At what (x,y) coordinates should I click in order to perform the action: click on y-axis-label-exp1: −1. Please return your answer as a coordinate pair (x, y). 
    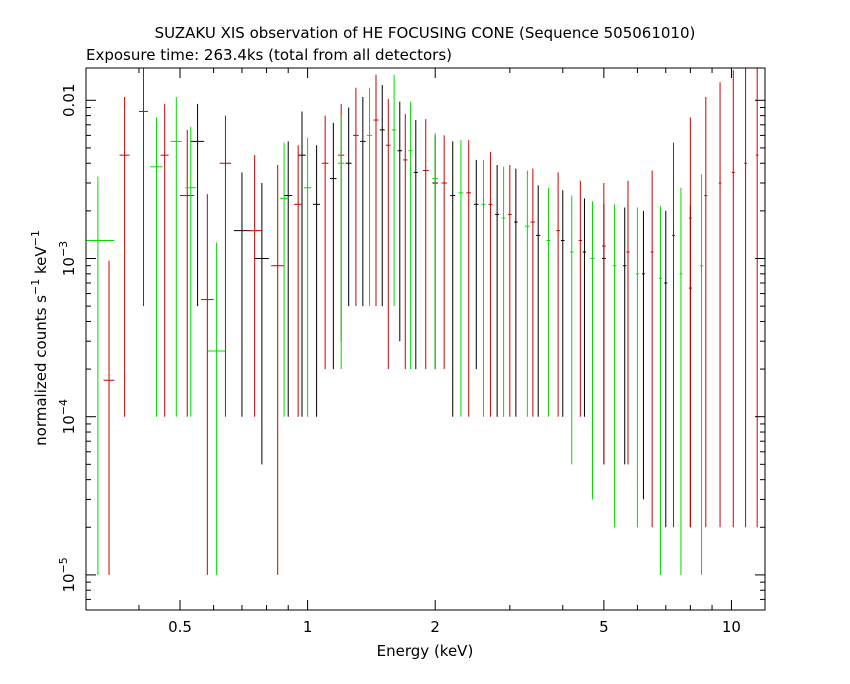
    Looking at the image, I should click on (35, 287).